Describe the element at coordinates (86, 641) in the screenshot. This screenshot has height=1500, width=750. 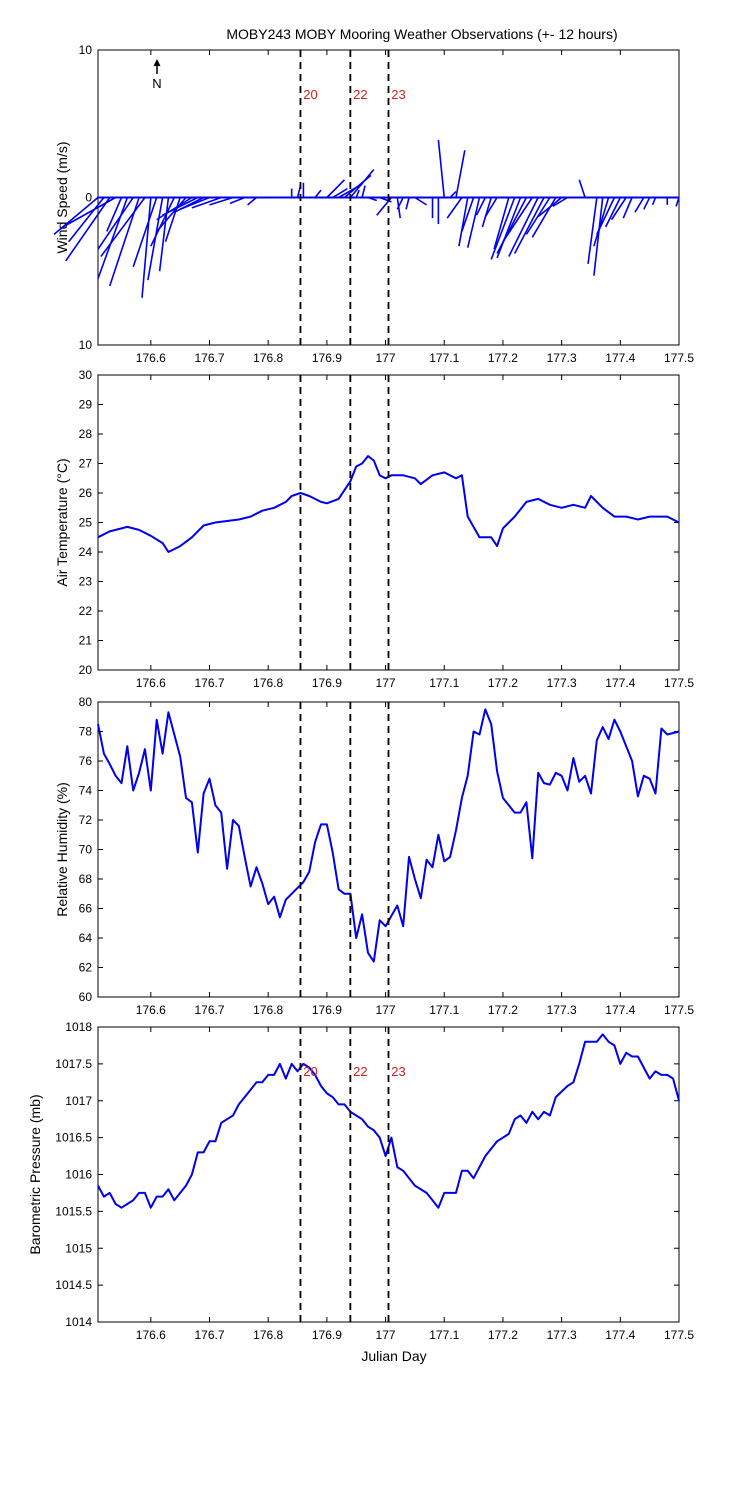
I see `y-tick-label: 21` at that location.